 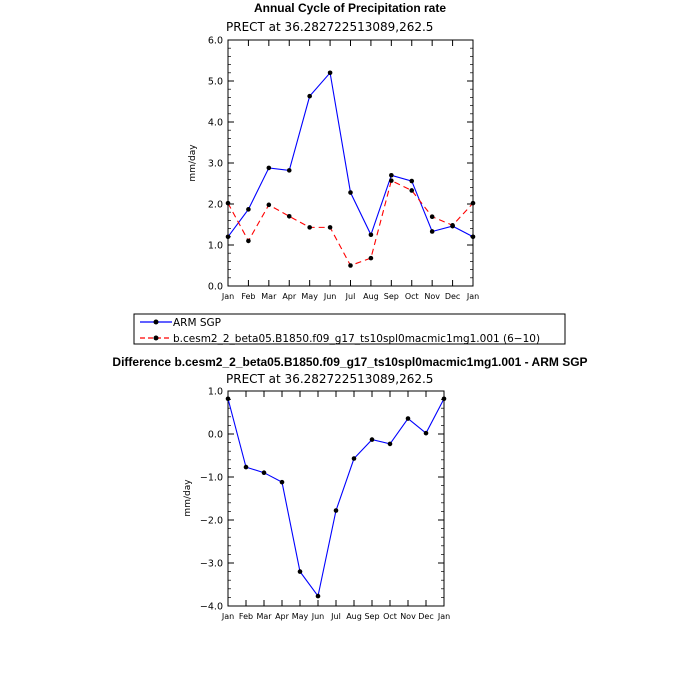 I want to click on chart2-ytick-label: 0.0, so click(x=215, y=435).